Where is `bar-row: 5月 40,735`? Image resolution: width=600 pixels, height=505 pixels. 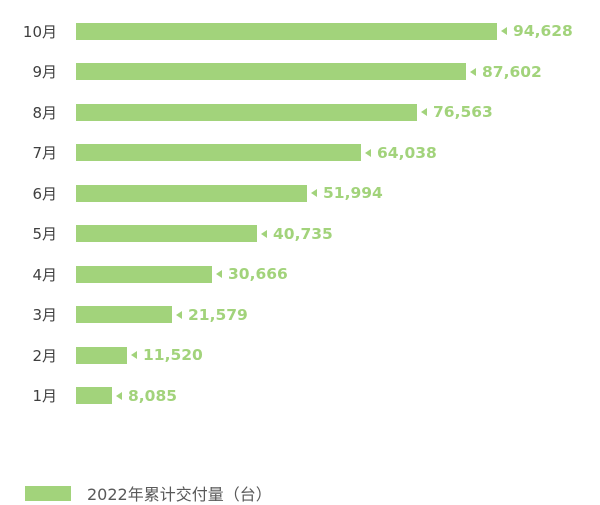
bar-row: 5月 40,735 is located at coordinates (300, 234).